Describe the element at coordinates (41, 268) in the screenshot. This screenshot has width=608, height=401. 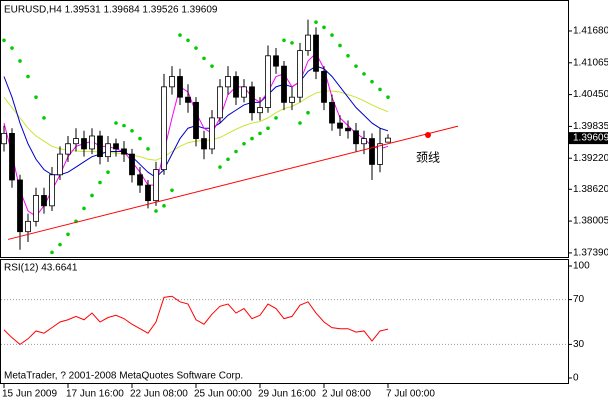
I see `rsi-title: RSI(12) 43.6641` at that location.